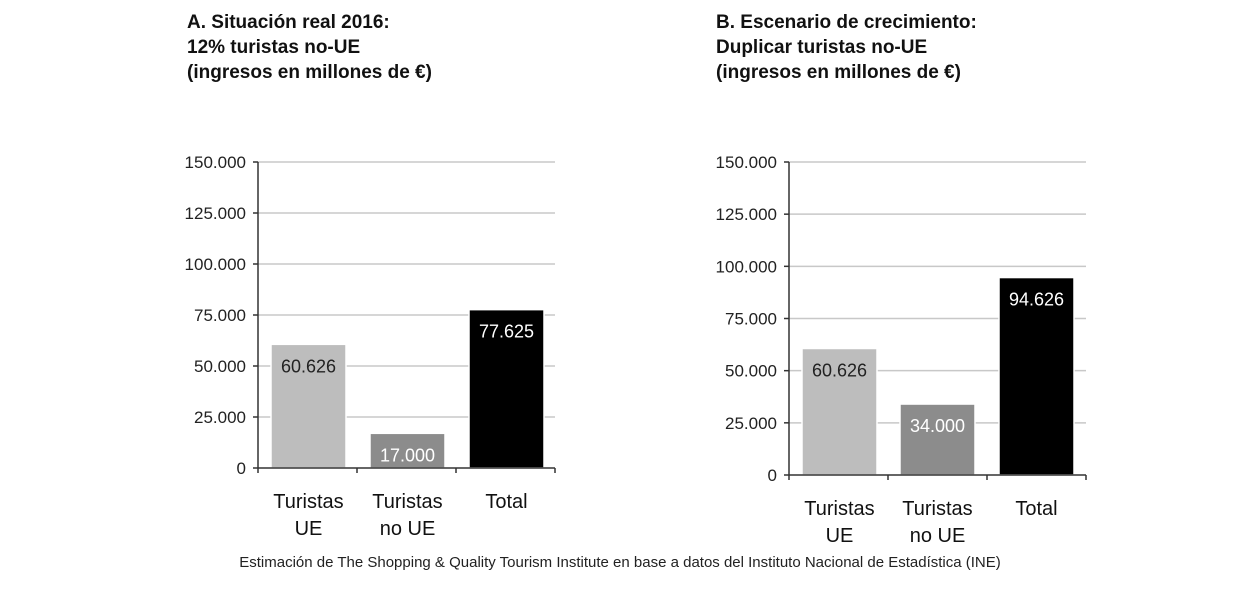  Describe the element at coordinates (408, 529) in the screenshot. I see `chart-a-category-label-2: no UE` at that location.